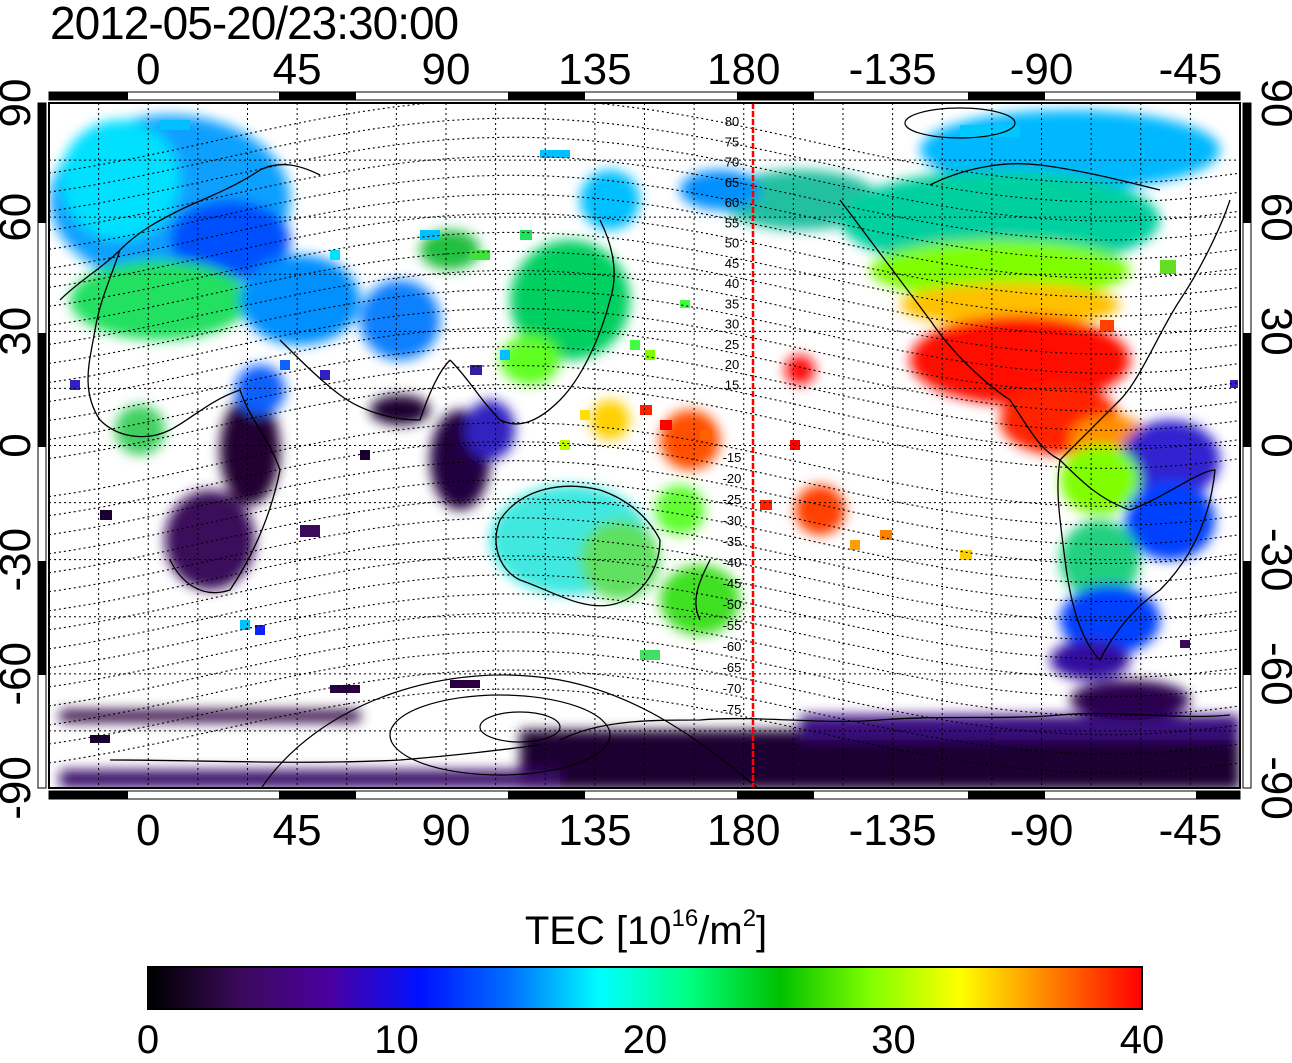 The image size is (1292, 1063). I want to click on lat-tick-left: -60, so click(20, 674).